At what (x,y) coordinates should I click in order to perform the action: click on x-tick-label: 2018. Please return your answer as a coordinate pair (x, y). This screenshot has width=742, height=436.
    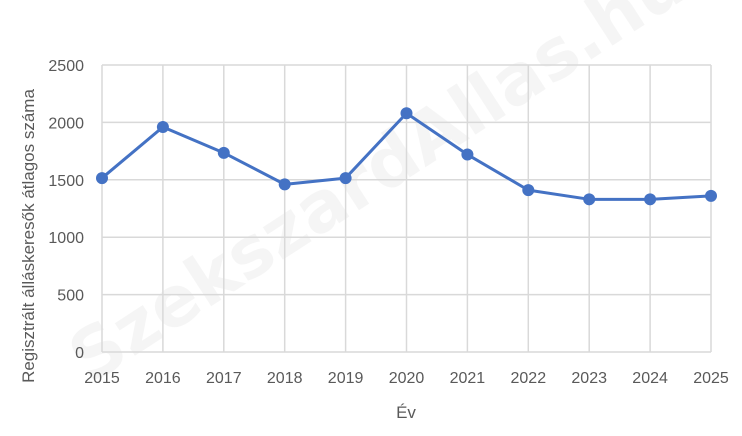
    Looking at the image, I should click on (285, 378).